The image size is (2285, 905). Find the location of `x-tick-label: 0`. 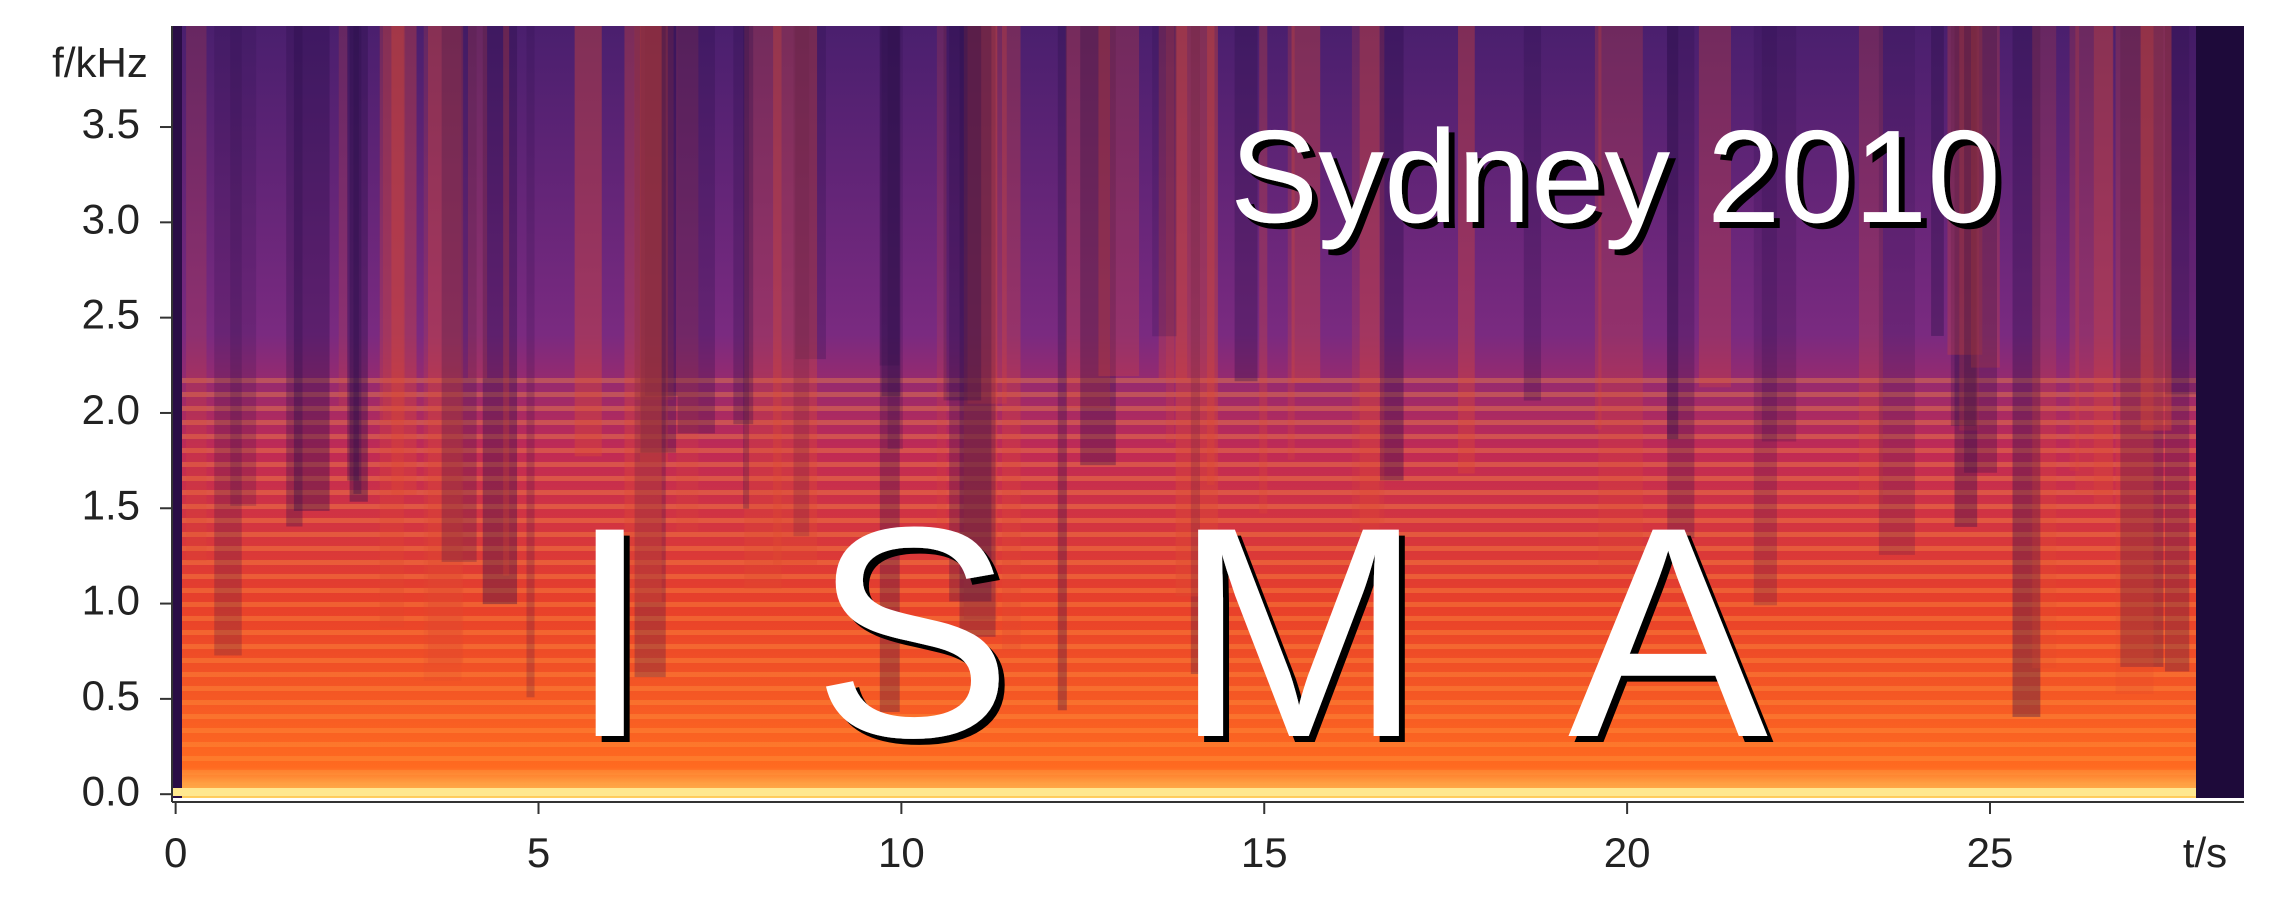

x-tick-label: 0 is located at coordinates (175, 852).